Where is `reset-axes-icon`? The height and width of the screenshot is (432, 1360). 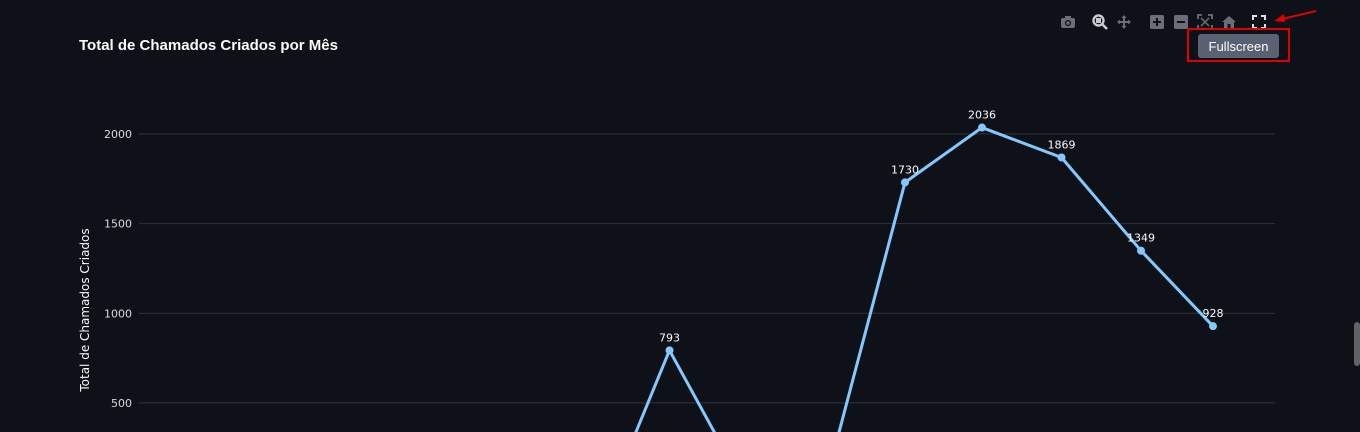 reset-axes-icon is located at coordinates (1229, 22).